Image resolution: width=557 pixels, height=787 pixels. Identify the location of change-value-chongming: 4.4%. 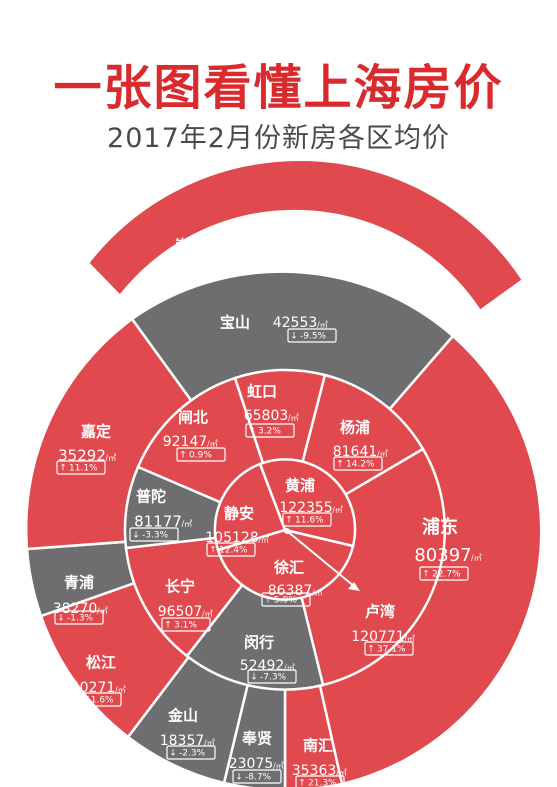
(343, 242).